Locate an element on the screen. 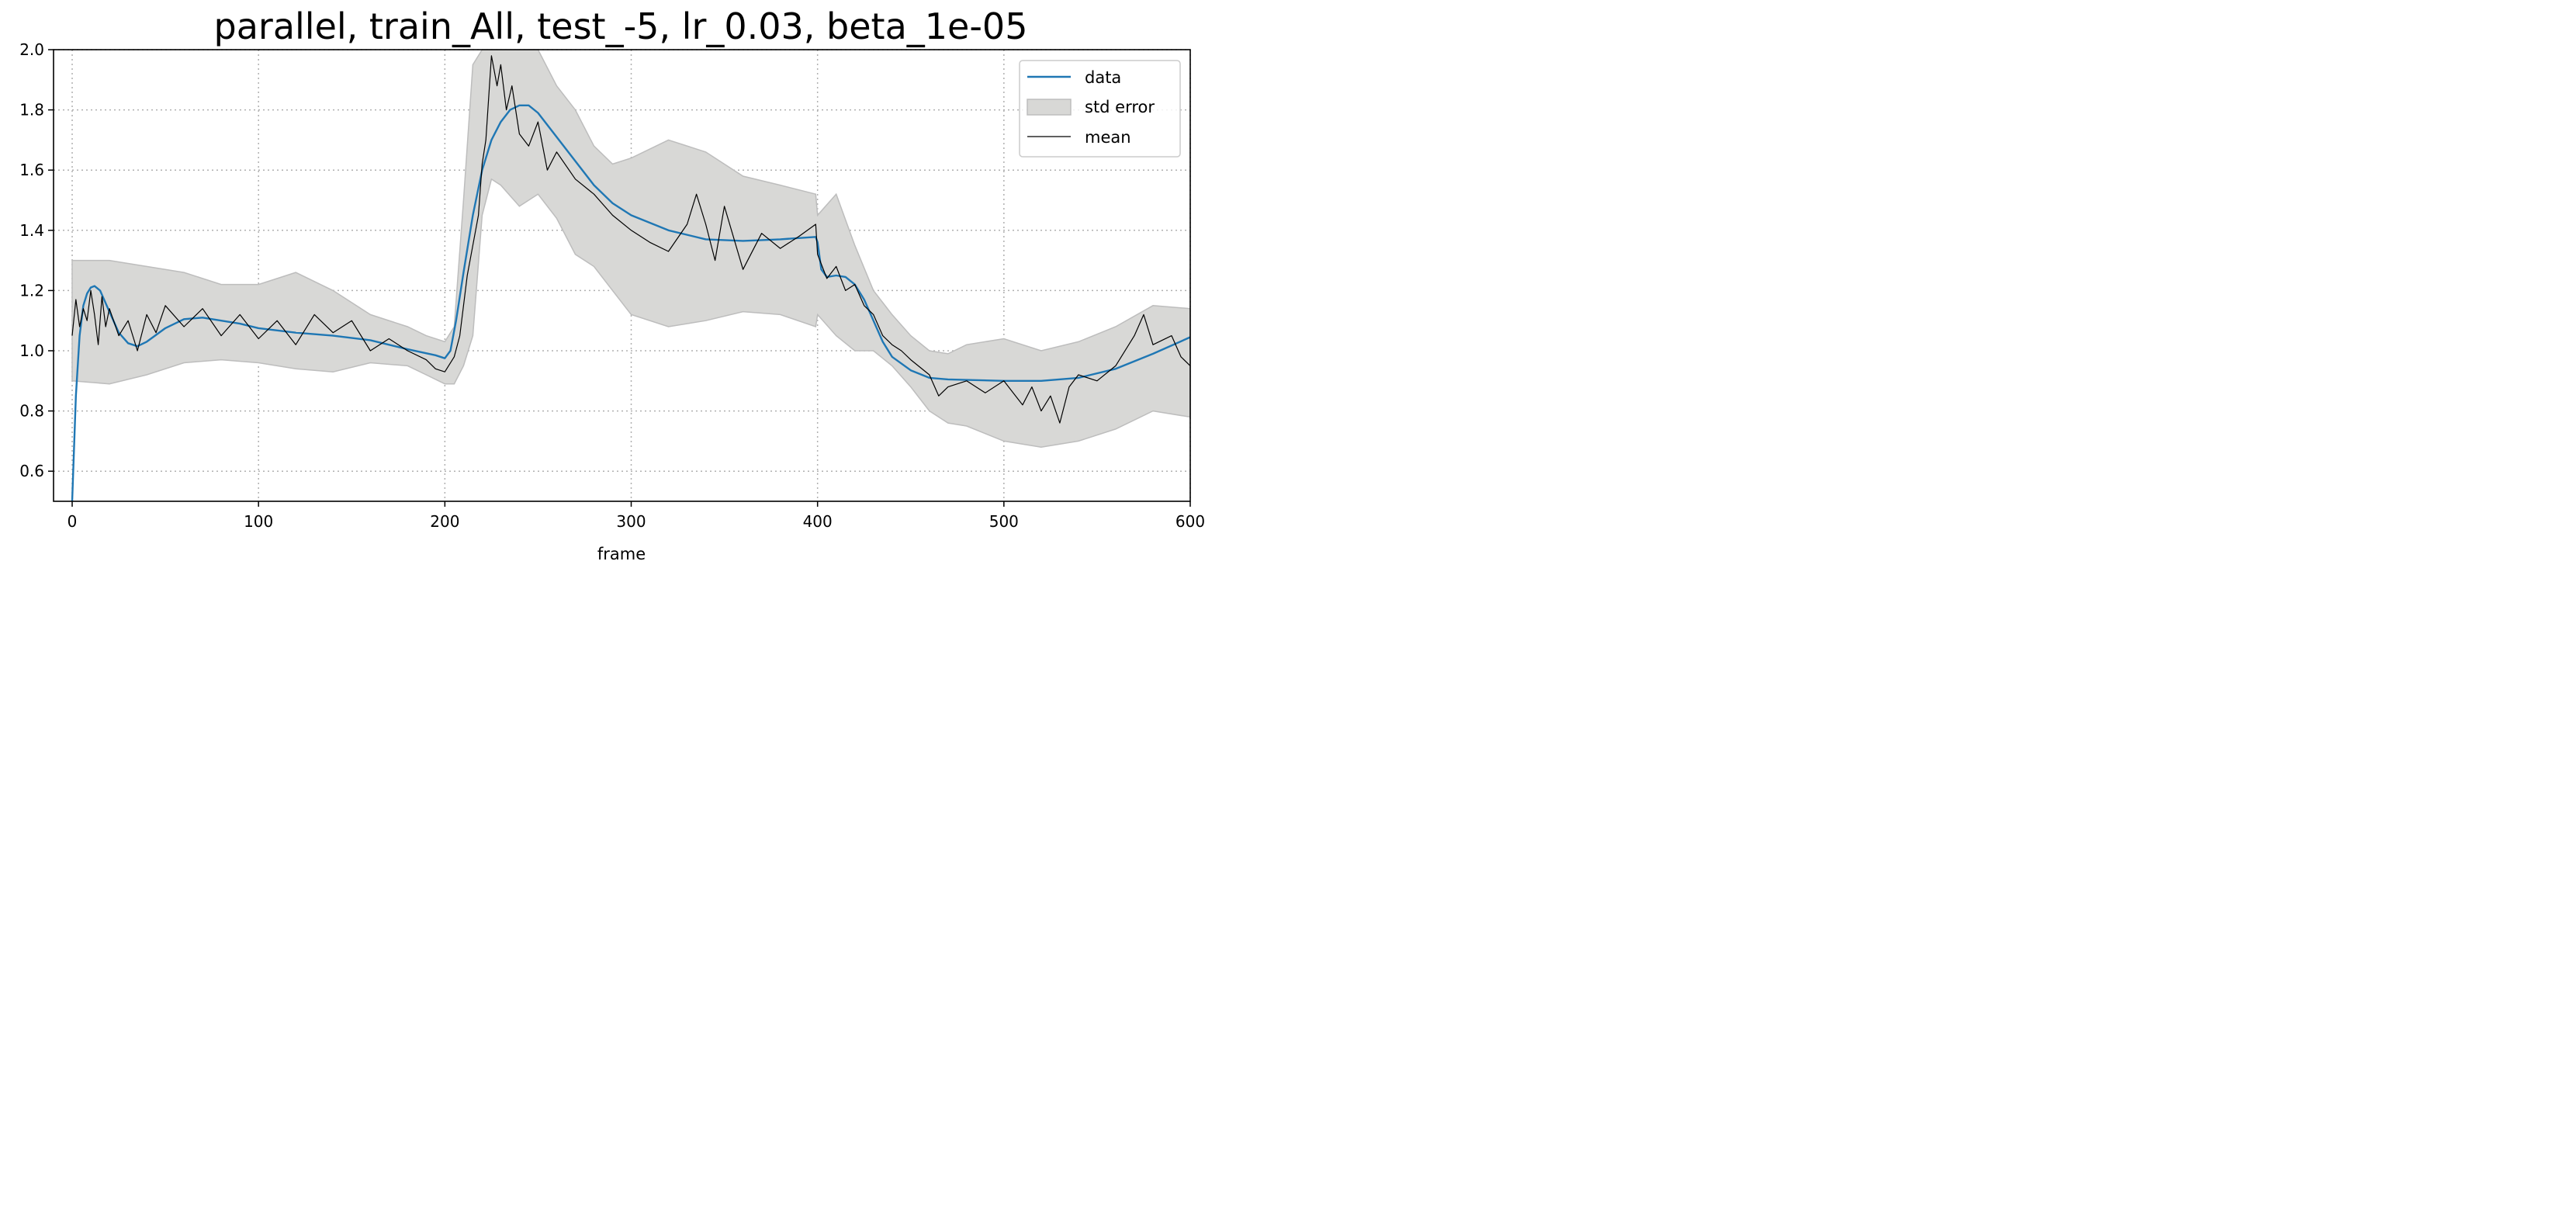  x-tick-label: 100 is located at coordinates (258, 521).